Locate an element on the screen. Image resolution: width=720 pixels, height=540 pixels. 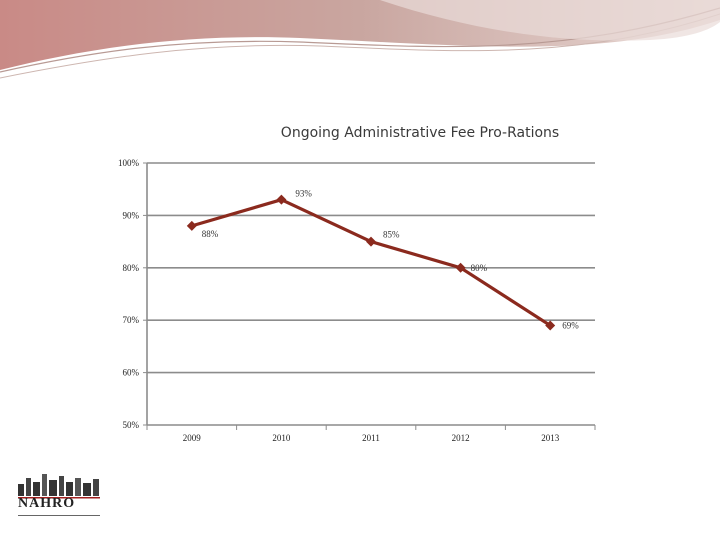
data-label: 80% is located at coordinates (479, 268).